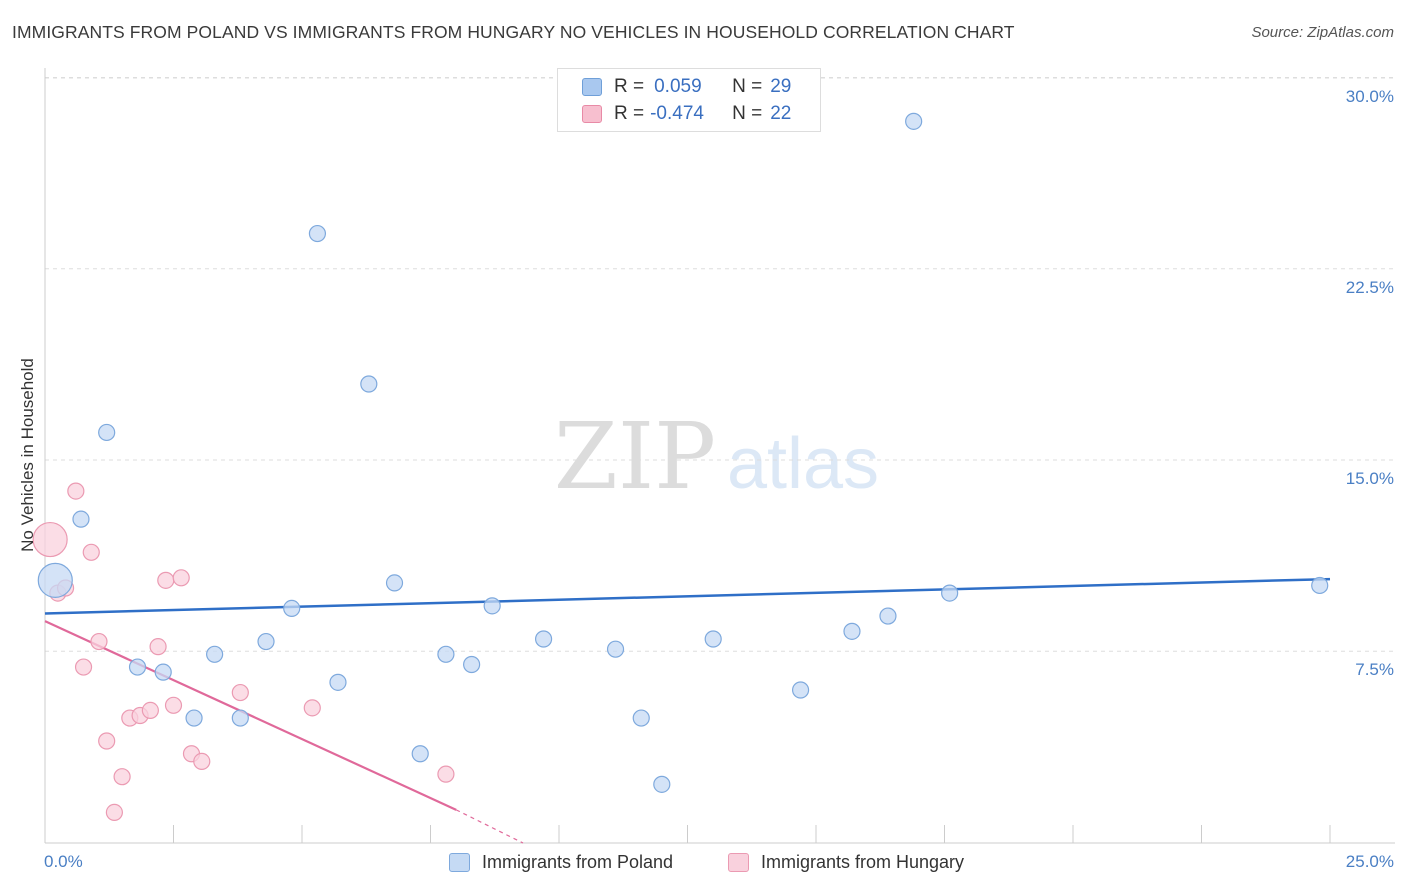 This screenshot has width=1406, height=892. I want to click on legend-row-hungary: R = -0.474 N = 22, so click(686, 114).